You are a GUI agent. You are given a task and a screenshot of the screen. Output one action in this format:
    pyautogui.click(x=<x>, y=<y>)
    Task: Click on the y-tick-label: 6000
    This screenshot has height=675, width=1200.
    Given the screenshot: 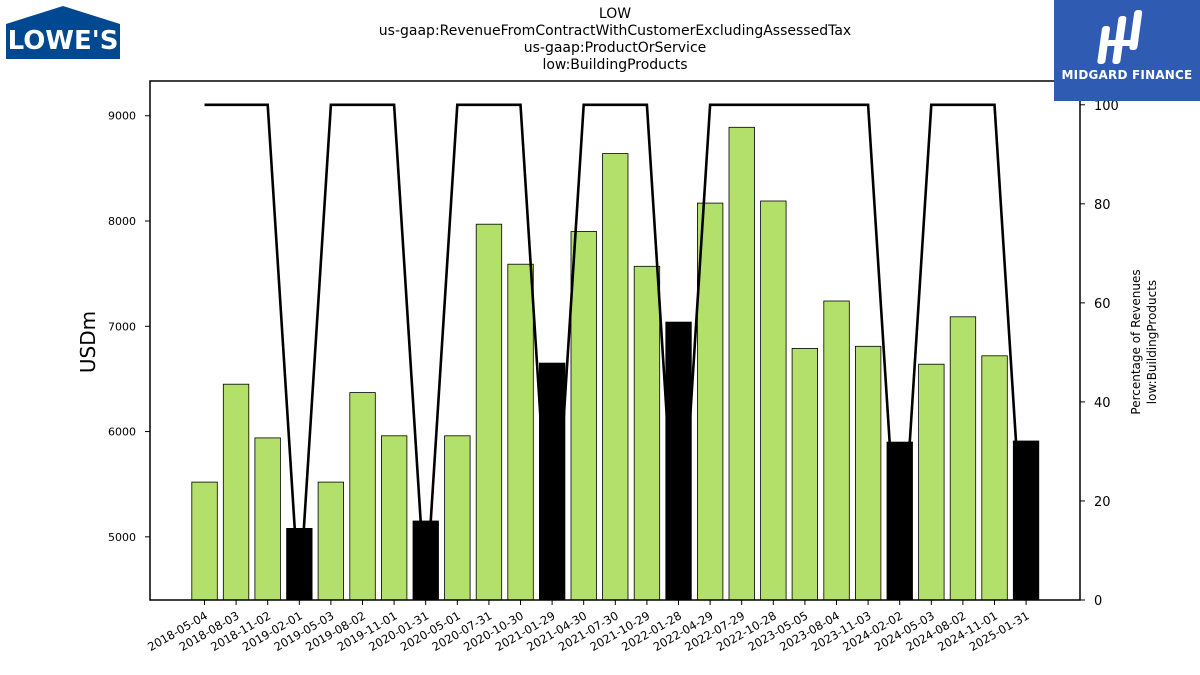 What is the action you would take?
    pyautogui.click(x=122, y=432)
    